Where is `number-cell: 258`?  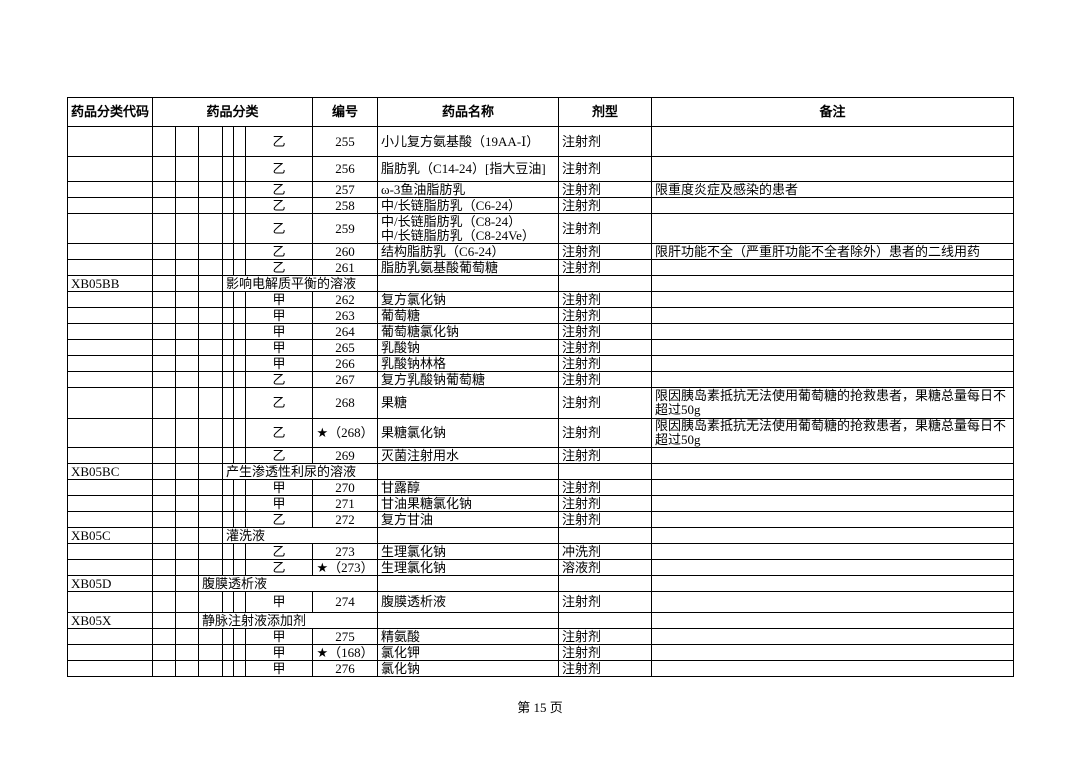 number-cell: 258 is located at coordinates (345, 205).